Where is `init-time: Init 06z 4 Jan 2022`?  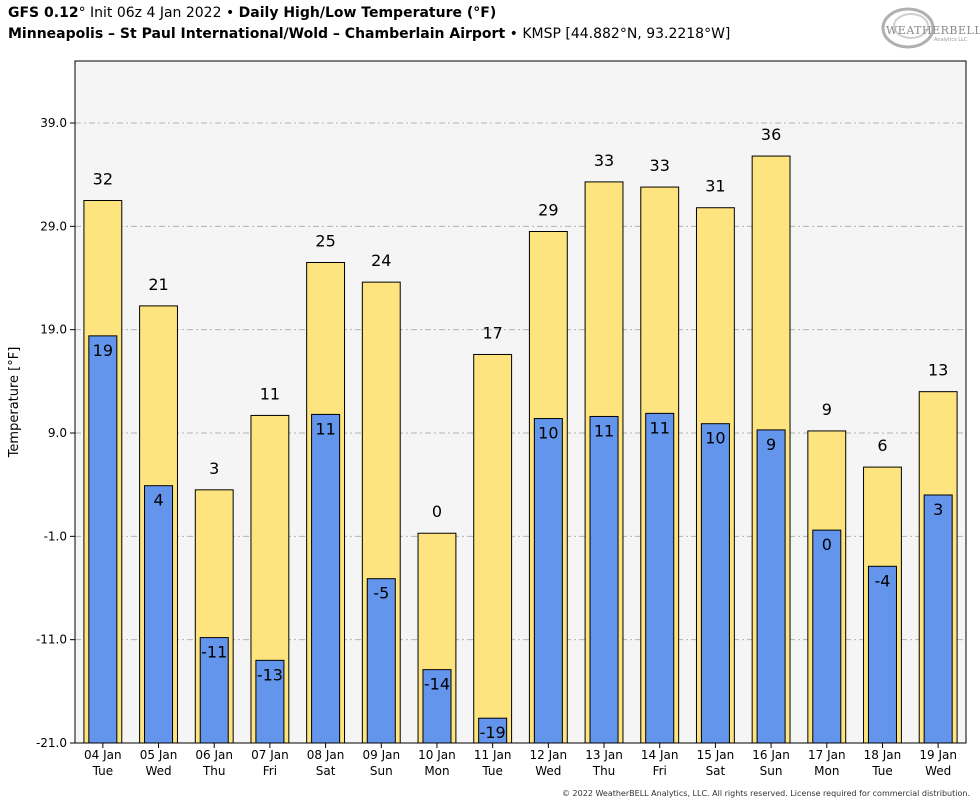 init-time: Init 06z 4 Jan 2022 is located at coordinates (156, 13).